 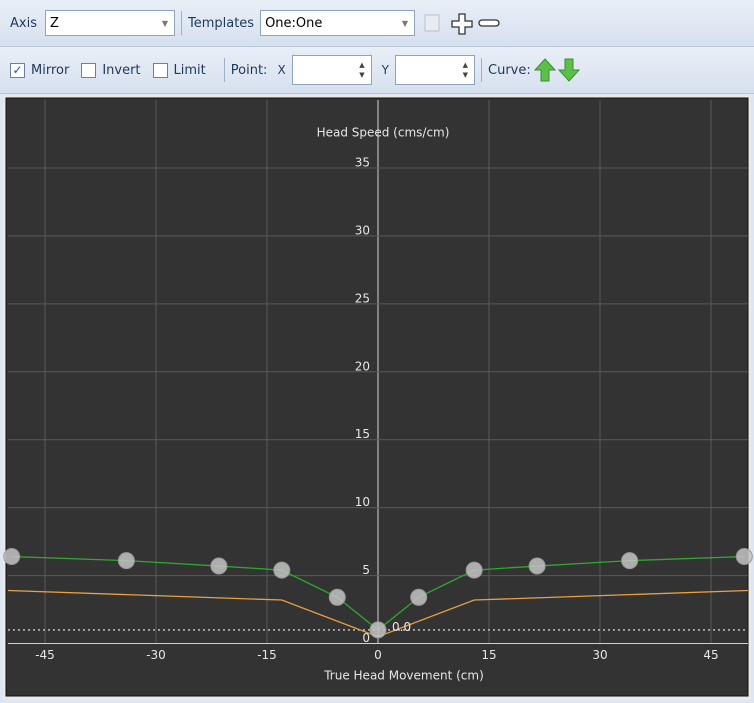 What do you see at coordinates (362, 162) in the screenshot?
I see `y-tick-label: 35` at bounding box center [362, 162].